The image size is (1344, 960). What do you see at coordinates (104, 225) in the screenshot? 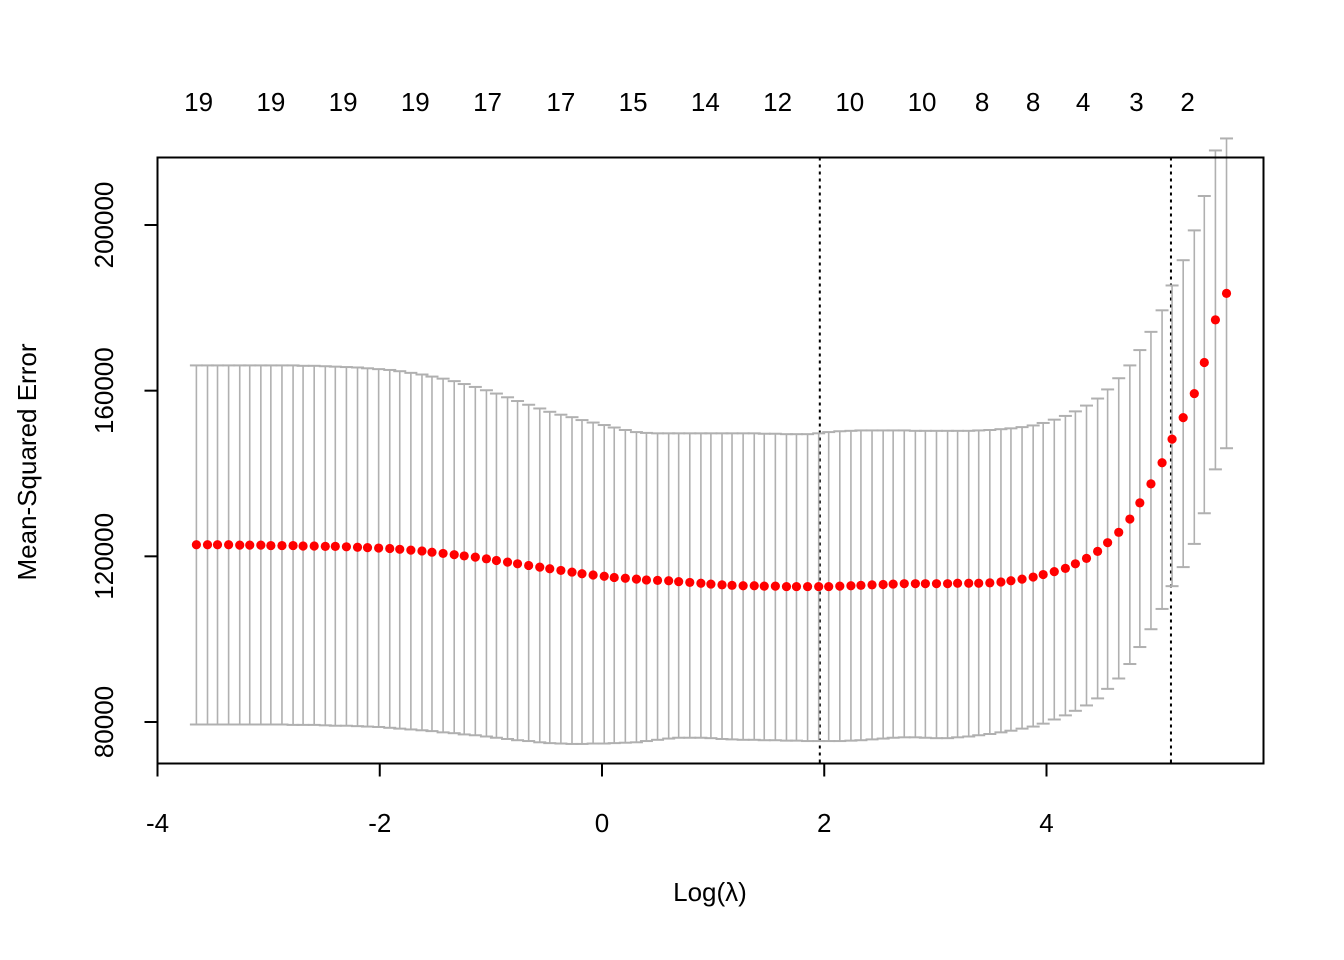
I see `y-tick-label: 200000` at bounding box center [104, 225].